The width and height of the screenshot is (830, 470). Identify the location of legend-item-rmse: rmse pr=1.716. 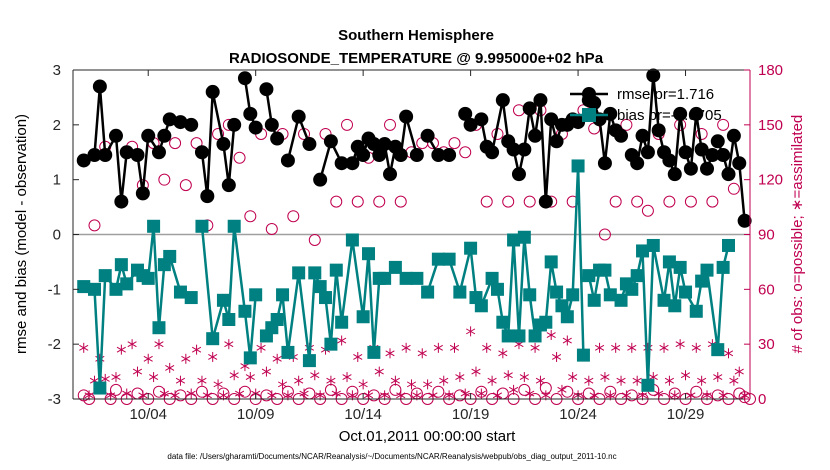
(642, 94).